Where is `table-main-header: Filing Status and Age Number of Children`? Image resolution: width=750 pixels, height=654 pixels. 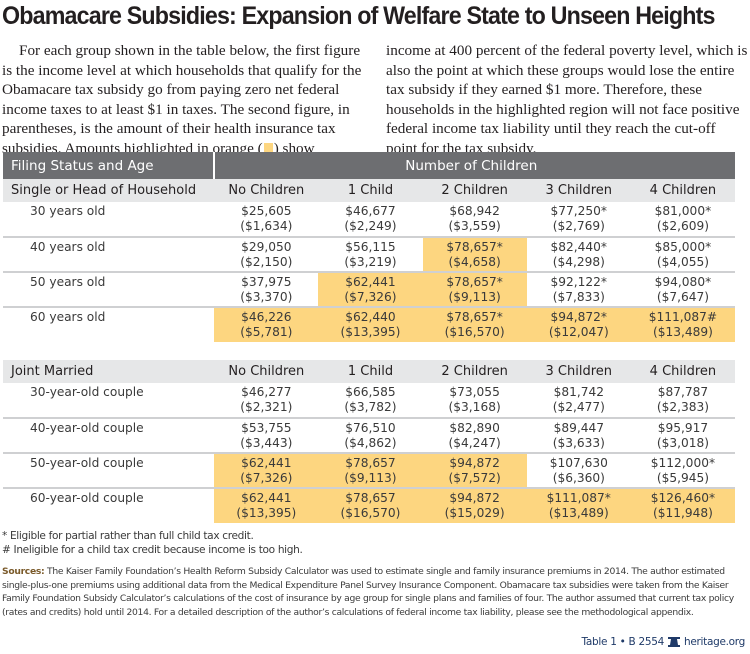 table-main-header: Filing Status and Age Number of Children is located at coordinates (369, 165).